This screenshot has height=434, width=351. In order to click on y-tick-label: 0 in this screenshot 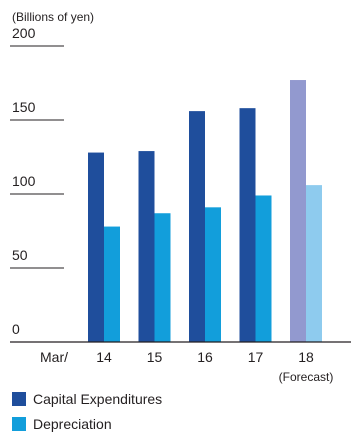, I will do `click(16, 329)`.